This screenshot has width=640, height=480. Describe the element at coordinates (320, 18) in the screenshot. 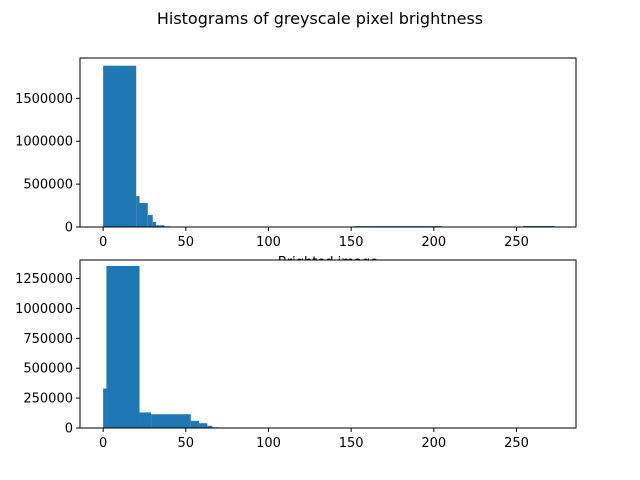

I see `figure-title: Histograms of greyscale pixel brightness` at that location.